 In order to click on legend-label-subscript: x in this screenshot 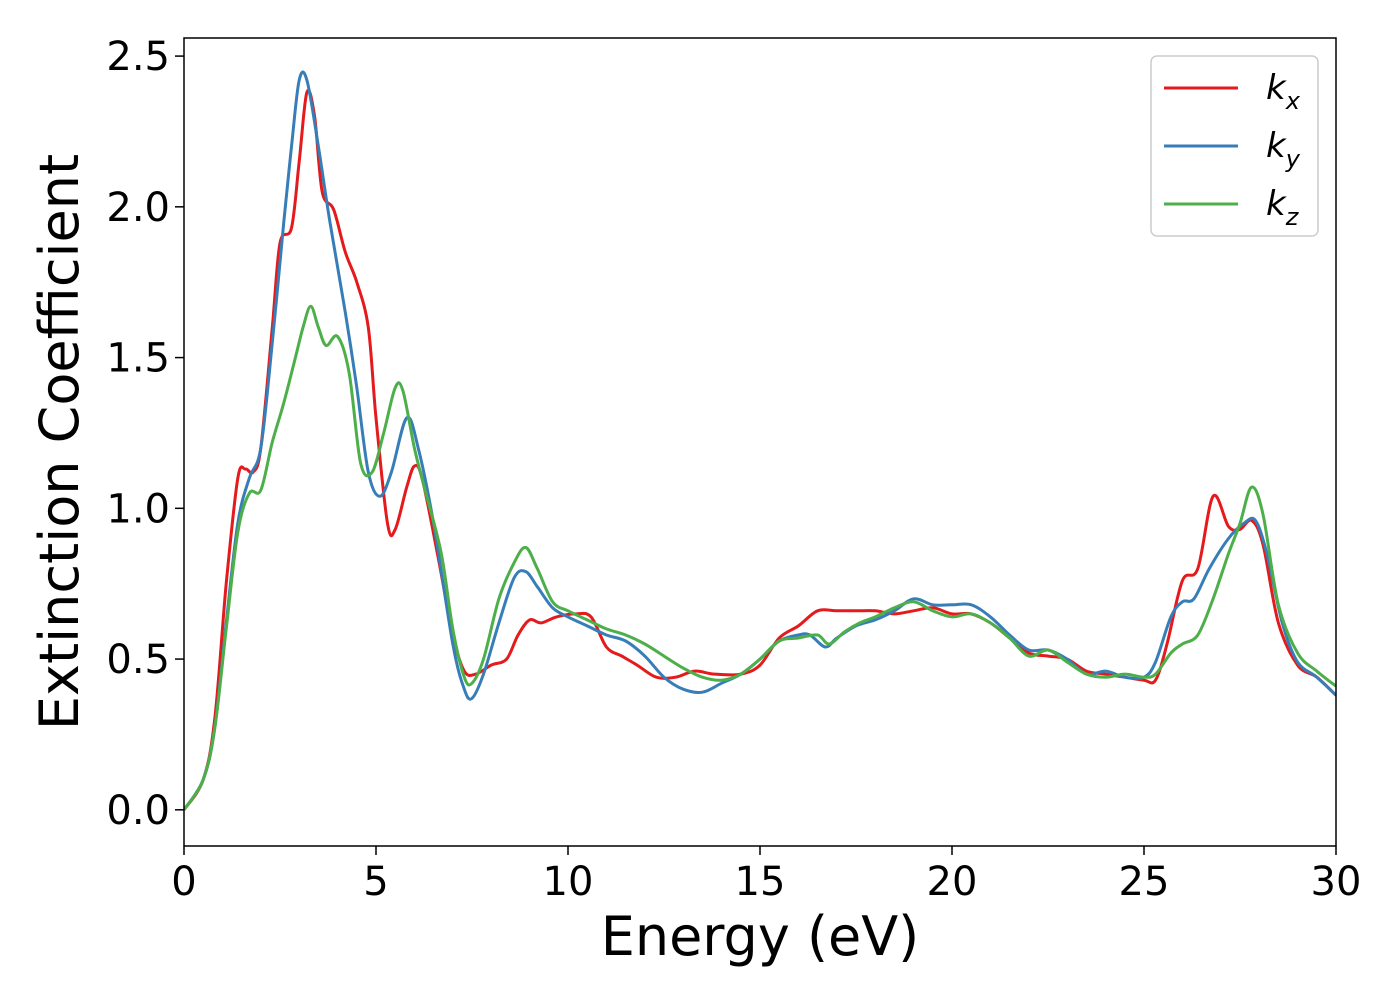, I will do `click(1293, 101)`.